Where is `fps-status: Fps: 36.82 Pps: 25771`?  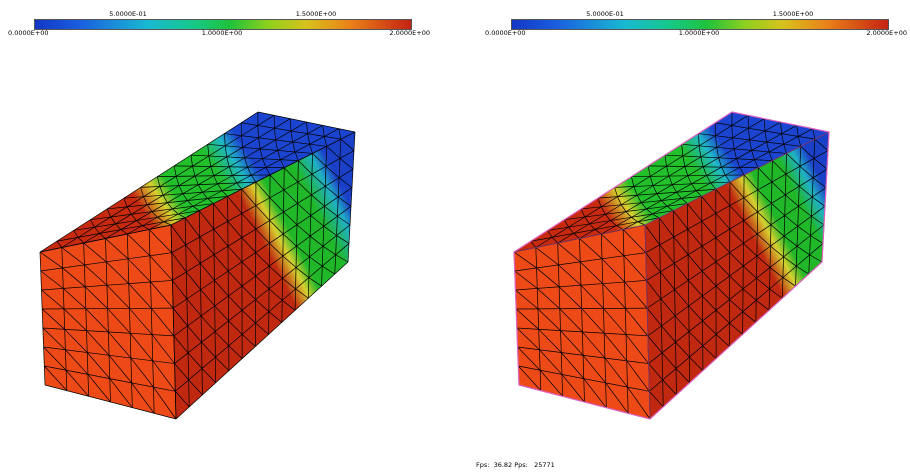 fps-status: Fps: 36.82 Pps: 25771 is located at coordinates (515, 465).